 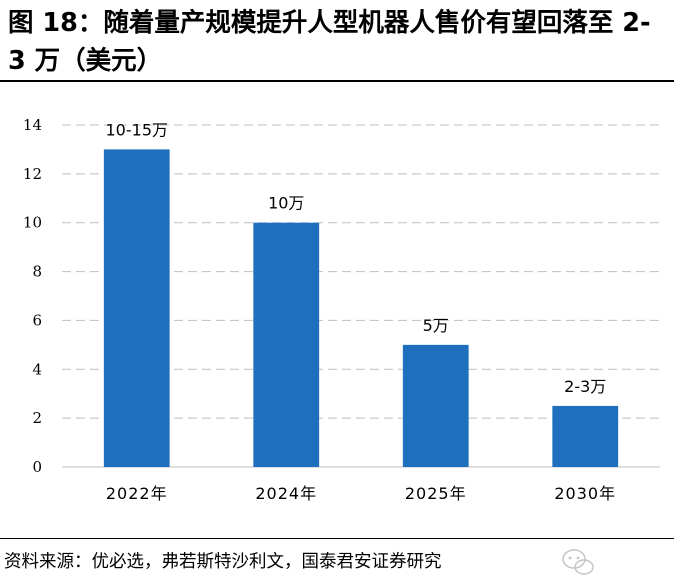 I want to click on y-tick-label: 14, so click(x=32, y=125).